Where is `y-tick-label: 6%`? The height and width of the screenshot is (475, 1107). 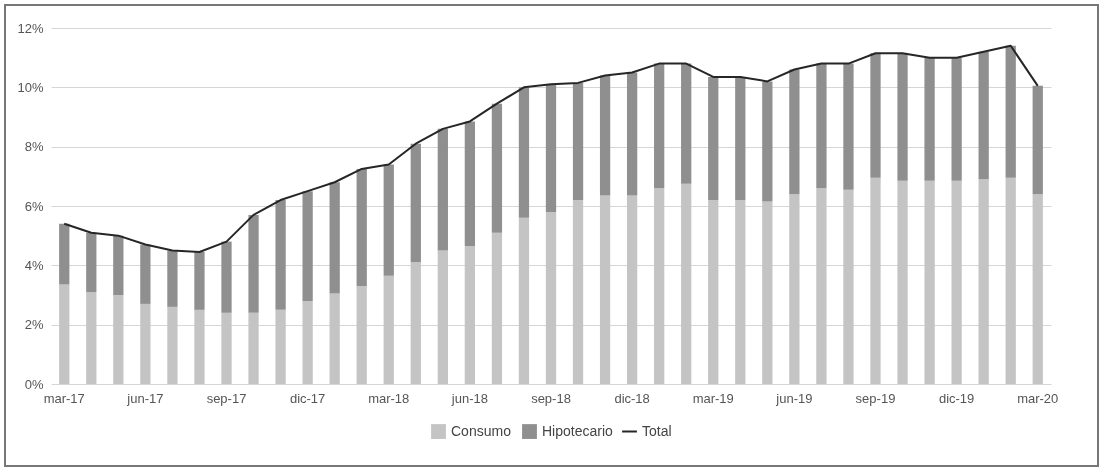
y-tick-label: 6% is located at coordinates (34, 206).